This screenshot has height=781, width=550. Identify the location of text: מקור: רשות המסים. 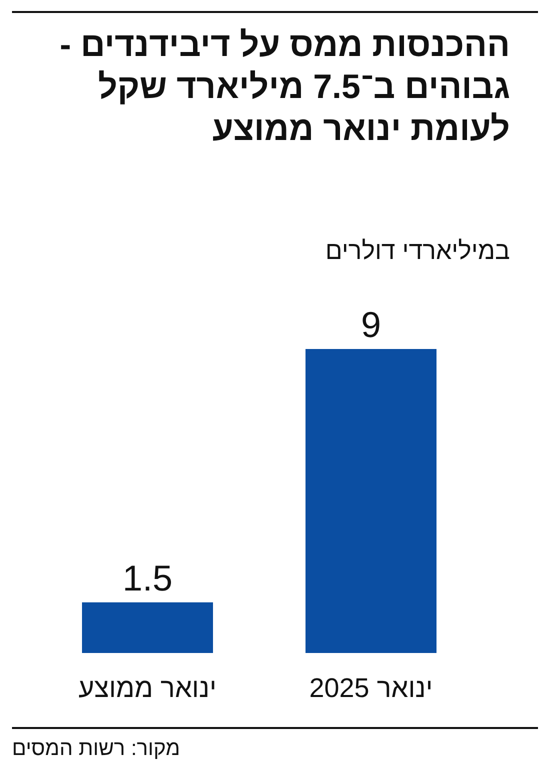
(96, 749).